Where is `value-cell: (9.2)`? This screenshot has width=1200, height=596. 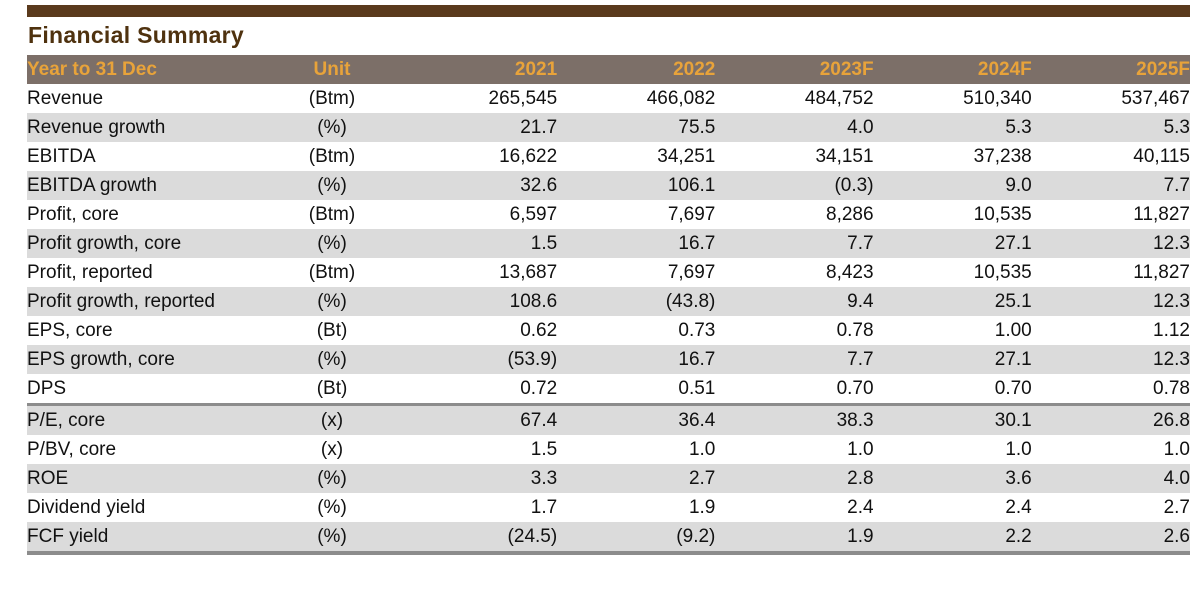
value-cell: (9.2) is located at coordinates (636, 538).